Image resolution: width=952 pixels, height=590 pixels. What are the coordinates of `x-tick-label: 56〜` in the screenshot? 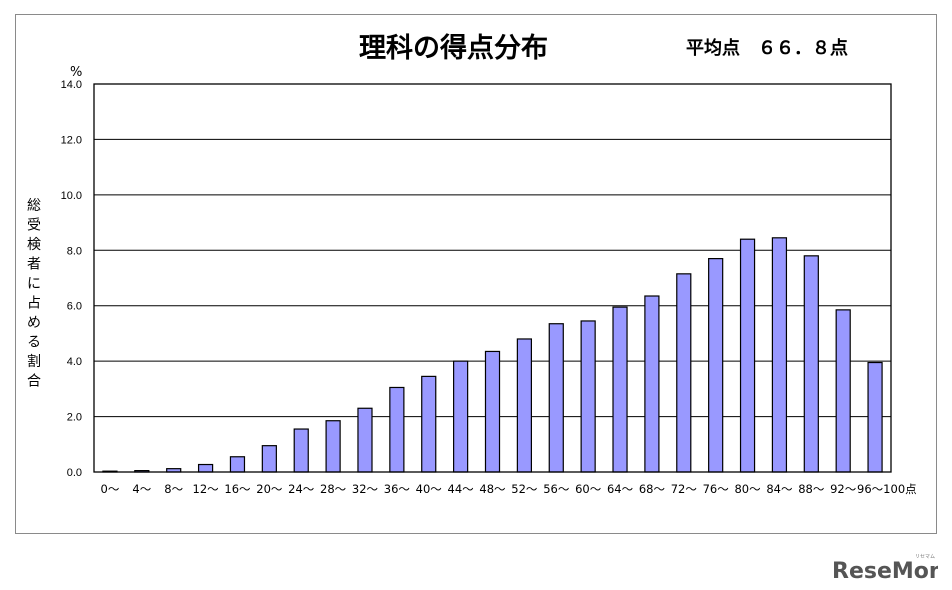 It's located at (556, 489).